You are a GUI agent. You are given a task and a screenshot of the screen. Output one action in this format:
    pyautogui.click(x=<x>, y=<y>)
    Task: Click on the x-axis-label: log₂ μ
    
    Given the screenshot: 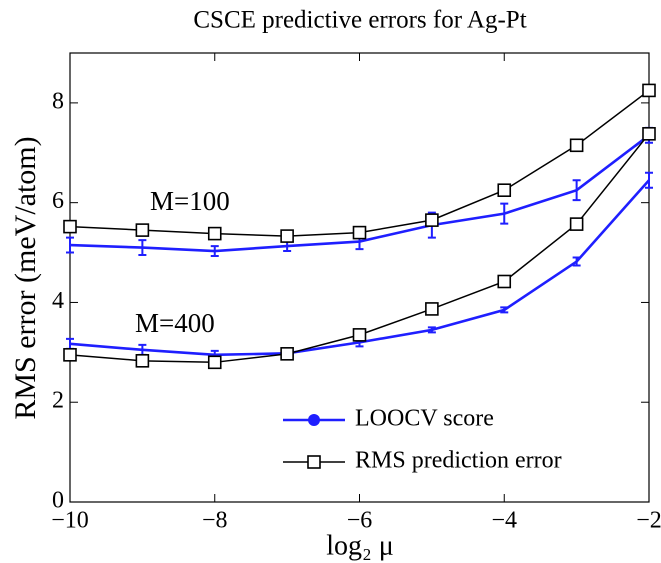 What is the action you would take?
    pyautogui.click(x=360, y=545)
    